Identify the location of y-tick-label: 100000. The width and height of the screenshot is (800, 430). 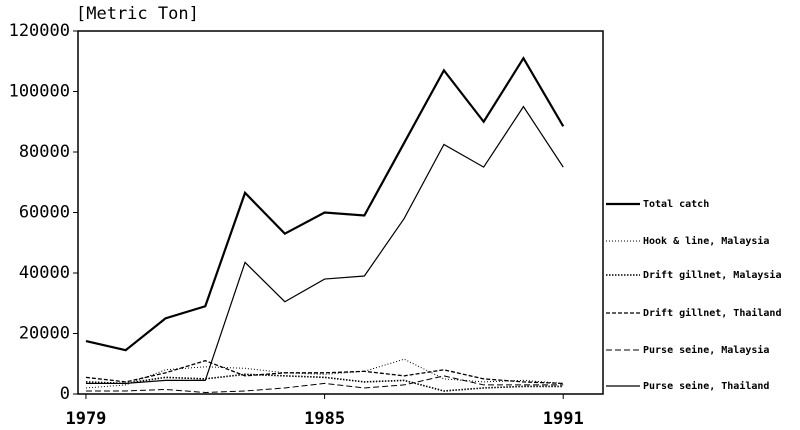
(39, 92).